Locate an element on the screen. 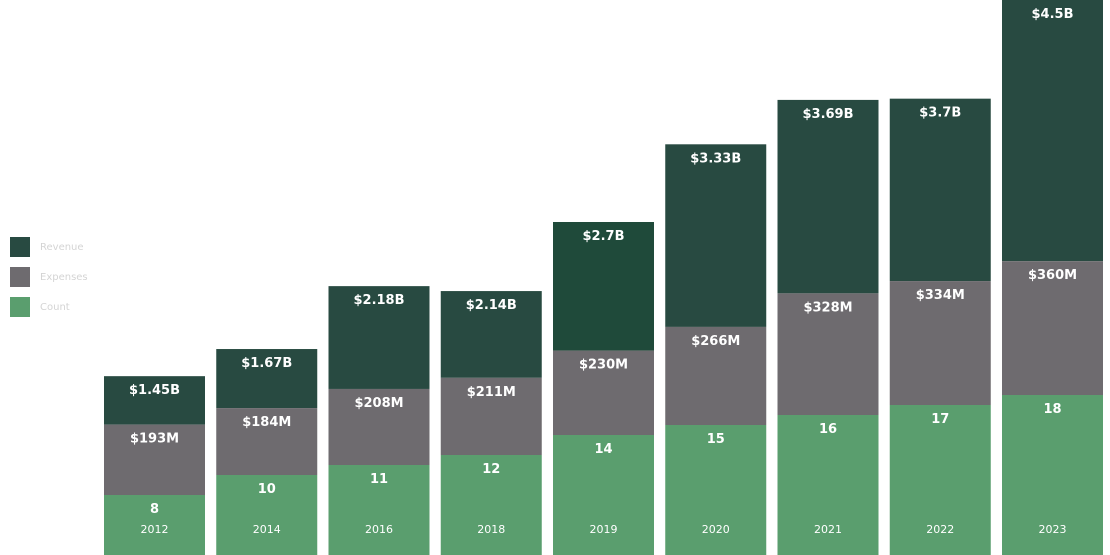 This screenshot has width=1110, height=555. legend-swatch-count is located at coordinates (20, 307).